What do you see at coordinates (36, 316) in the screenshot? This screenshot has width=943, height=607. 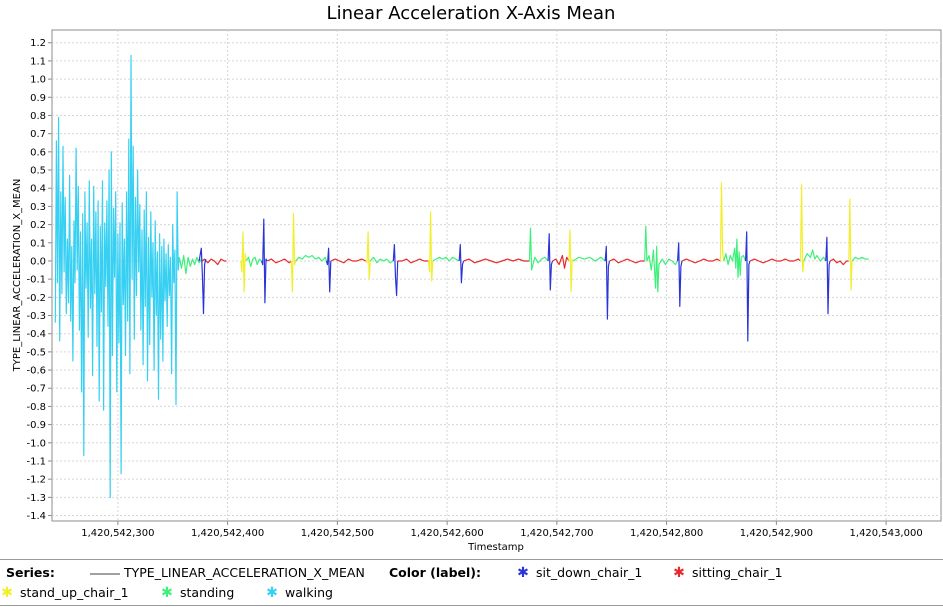 I see `y-tick-label: -0.3` at bounding box center [36, 316].